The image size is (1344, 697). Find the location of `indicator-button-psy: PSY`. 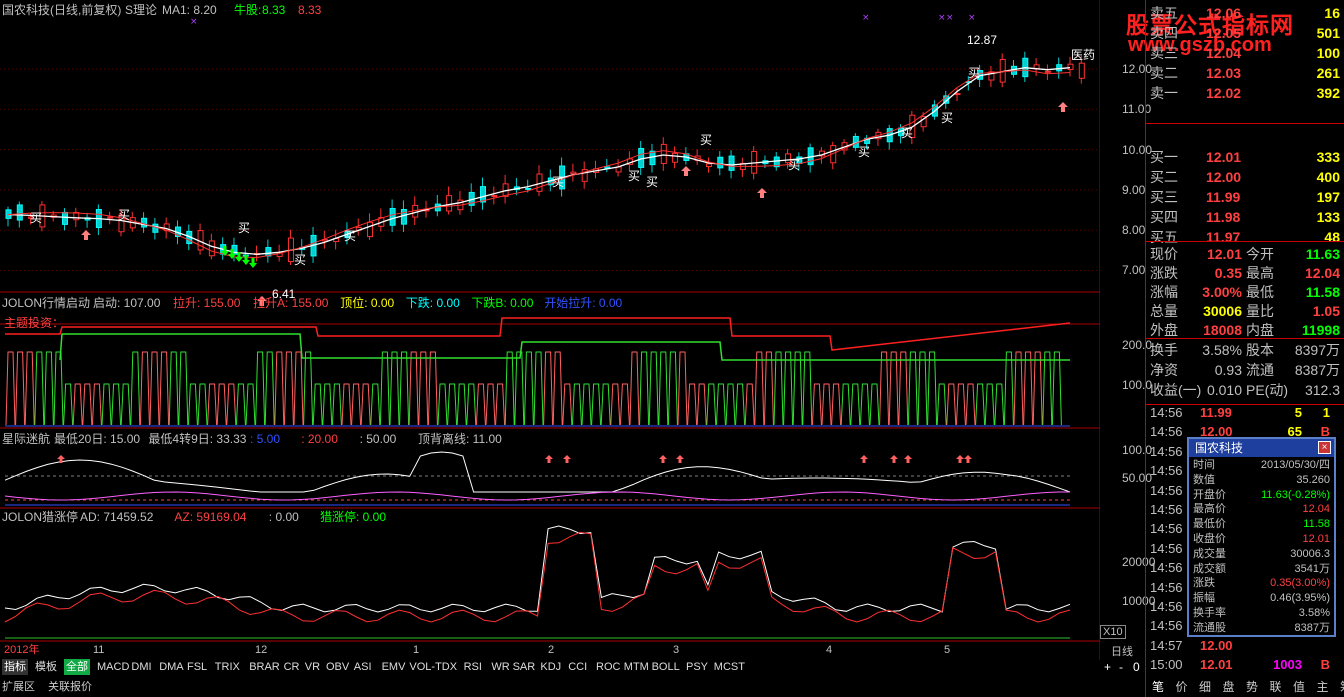

indicator-button-psy: PSY is located at coordinates (697, 667).